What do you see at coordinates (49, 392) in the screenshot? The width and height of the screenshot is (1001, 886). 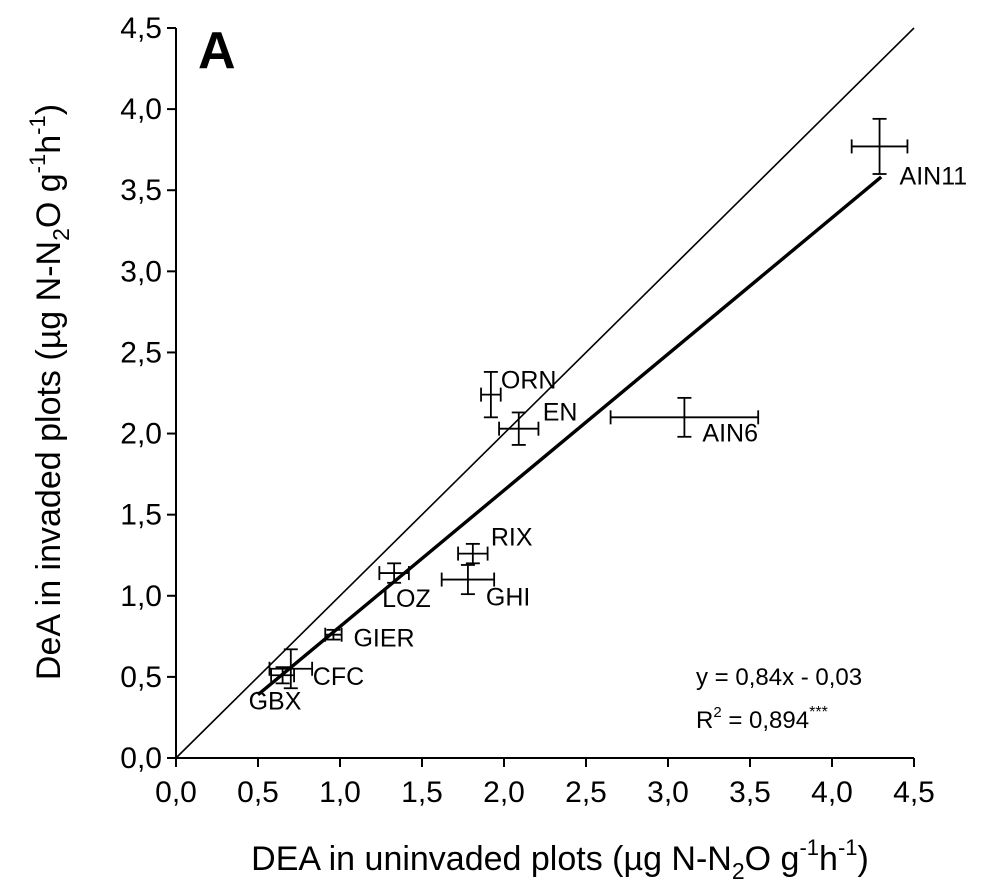 I see `y-axis-title: DeA in invaded plots (µg N-N2O g-1h-1)` at bounding box center [49, 392].